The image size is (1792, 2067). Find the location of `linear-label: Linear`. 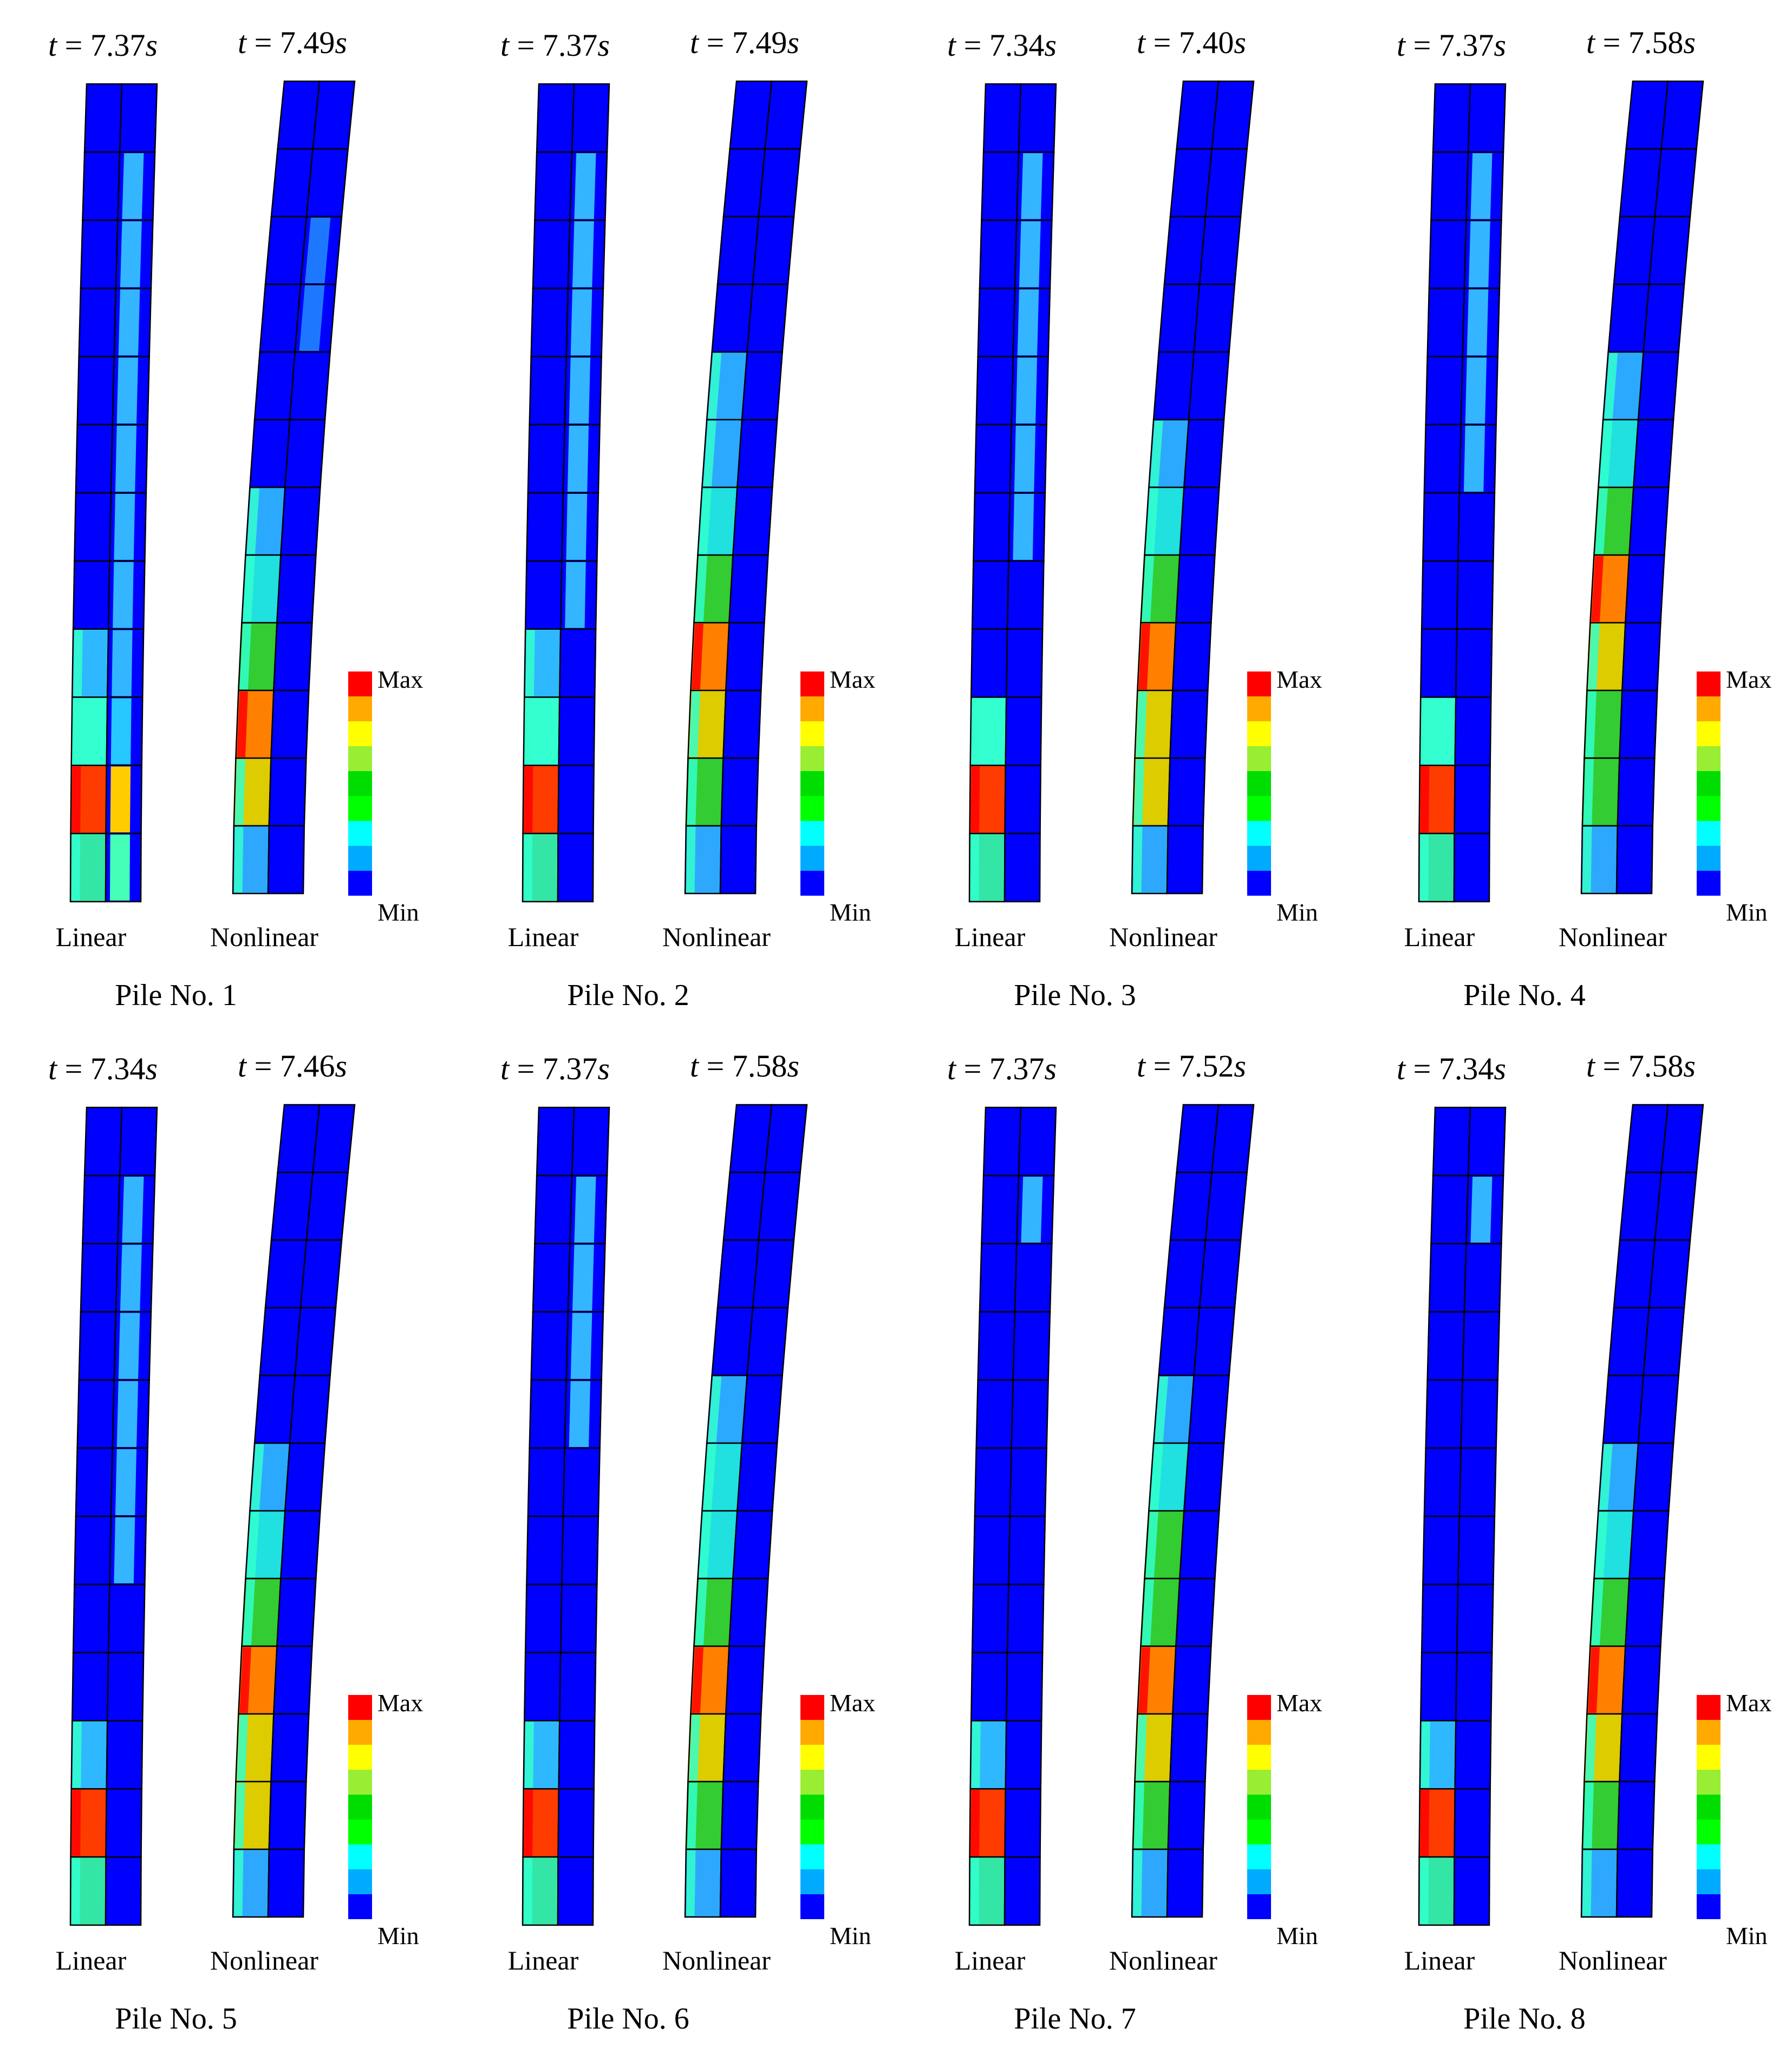

linear-label: Linear is located at coordinates (1439, 1960).